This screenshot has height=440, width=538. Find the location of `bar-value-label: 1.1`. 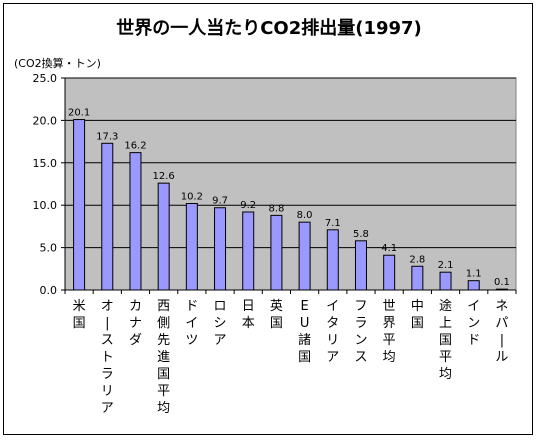

bar-value-label: 1.1 is located at coordinates (474, 274).